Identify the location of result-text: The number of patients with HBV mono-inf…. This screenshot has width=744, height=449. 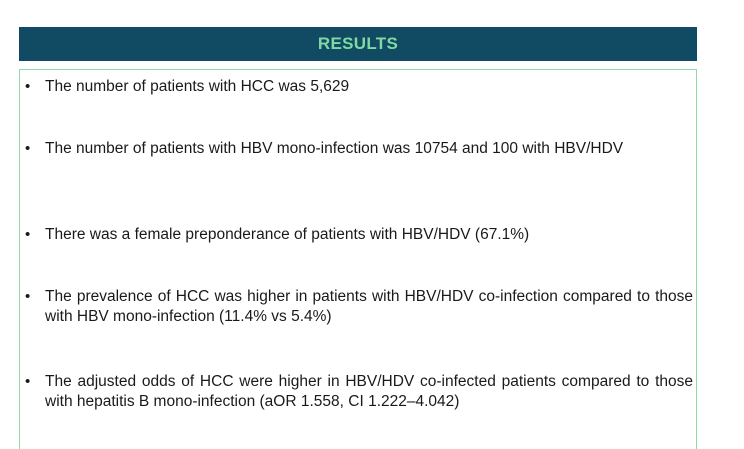
(334, 148).